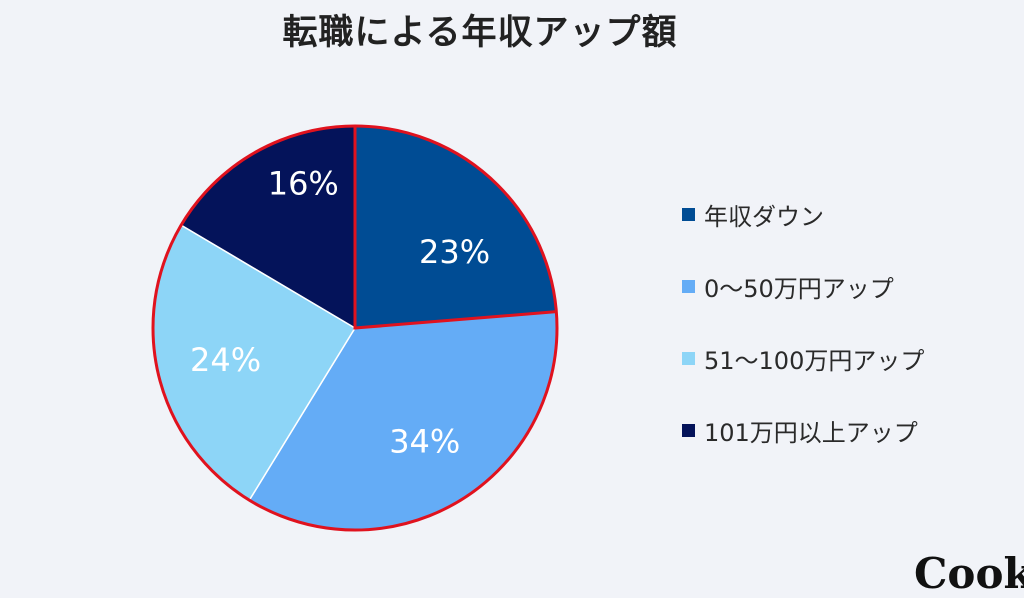 This screenshot has width=1024, height=598. What do you see at coordinates (811, 432) in the screenshot?
I see `legend-label: 101万円以上アップ` at bounding box center [811, 432].